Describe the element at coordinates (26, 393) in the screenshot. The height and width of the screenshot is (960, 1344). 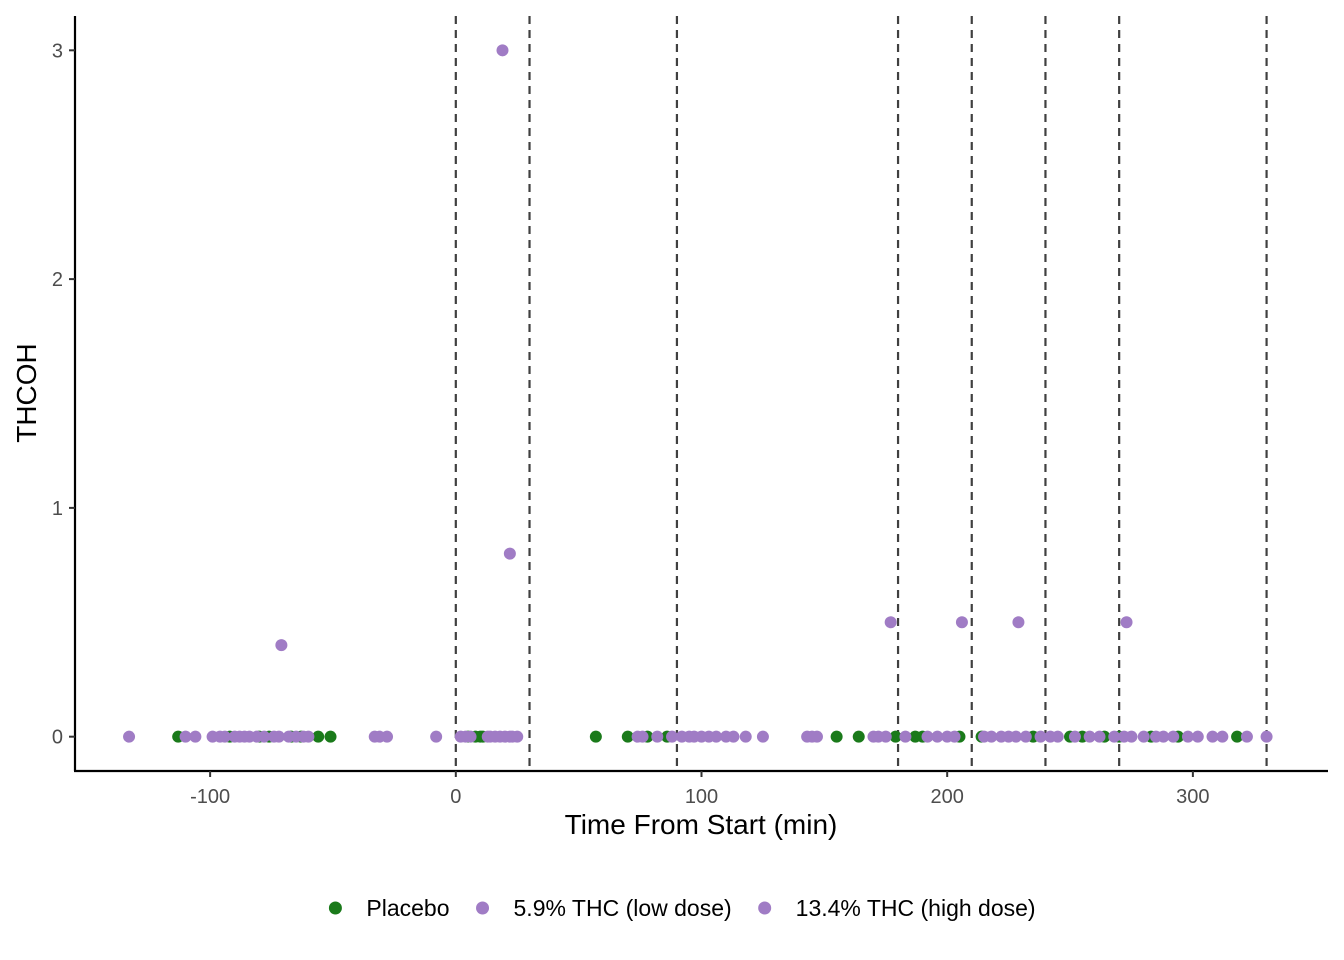
I see `y-axis-title: THCOH` at that location.